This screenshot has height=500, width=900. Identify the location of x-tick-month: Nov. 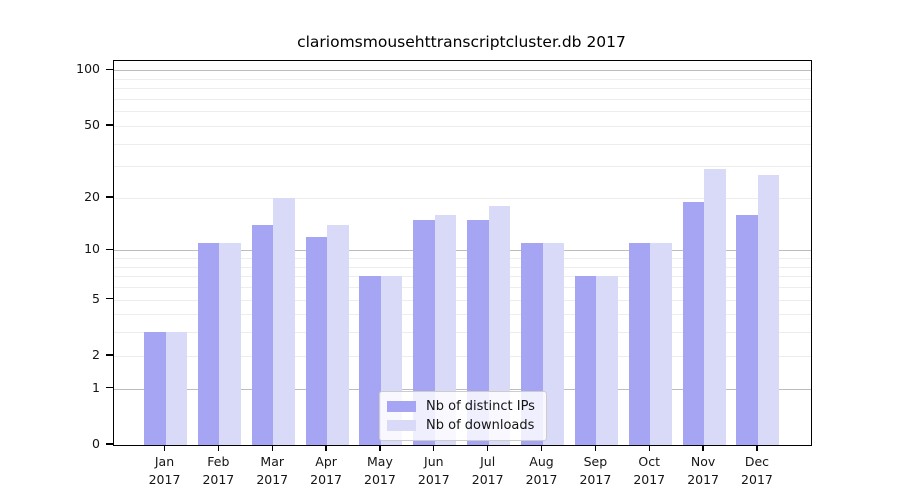
(703, 461).